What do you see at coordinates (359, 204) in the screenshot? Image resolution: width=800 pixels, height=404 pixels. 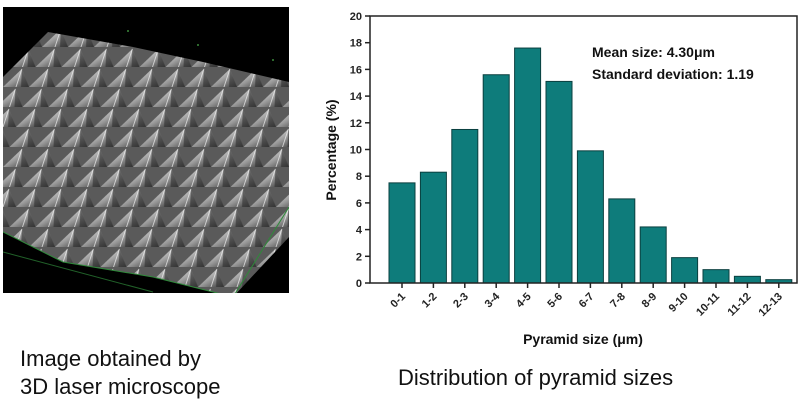 I see `y-tick-label: 6` at bounding box center [359, 204].